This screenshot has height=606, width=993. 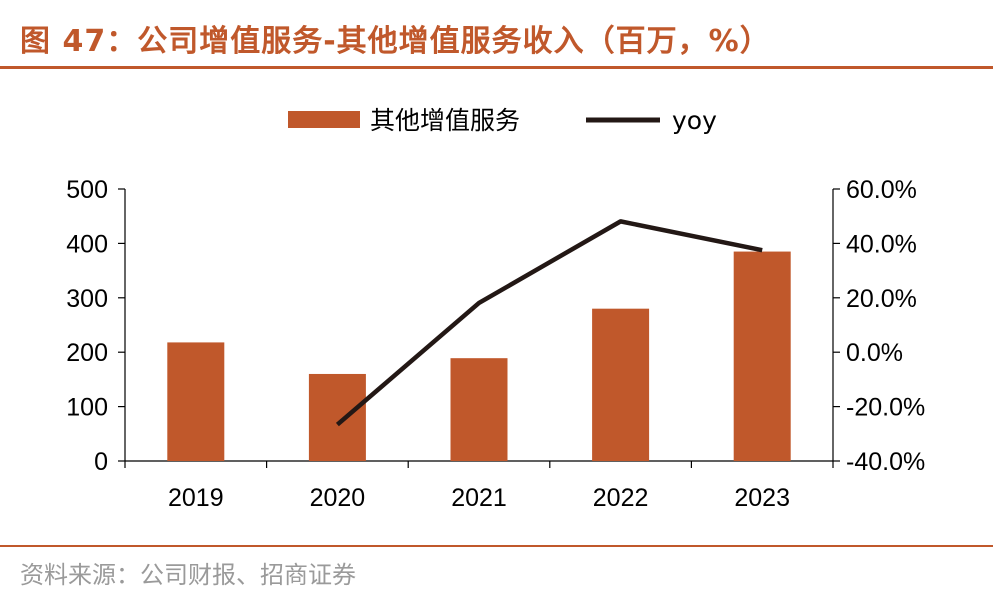 I want to click on yoy-line, so click(x=549, y=323).